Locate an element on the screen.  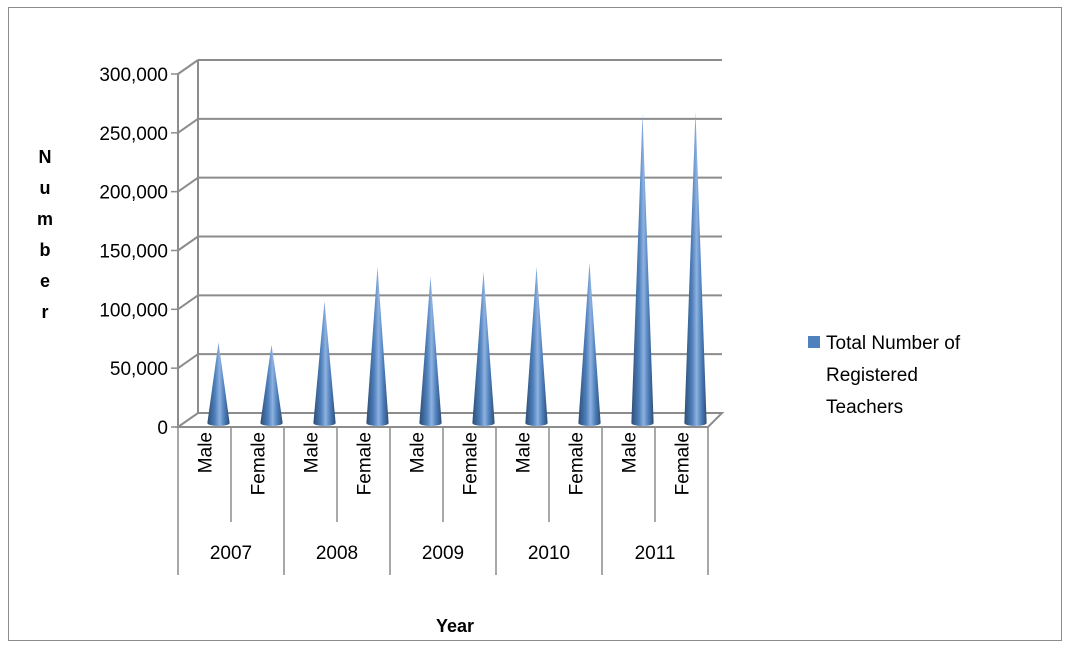
y-tick-label: 300,000 is located at coordinates (133, 75).